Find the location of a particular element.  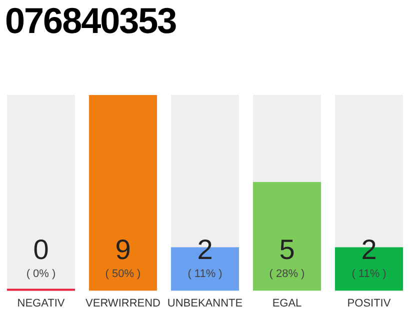

x-tick-label: POSITIV is located at coordinates (369, 303).